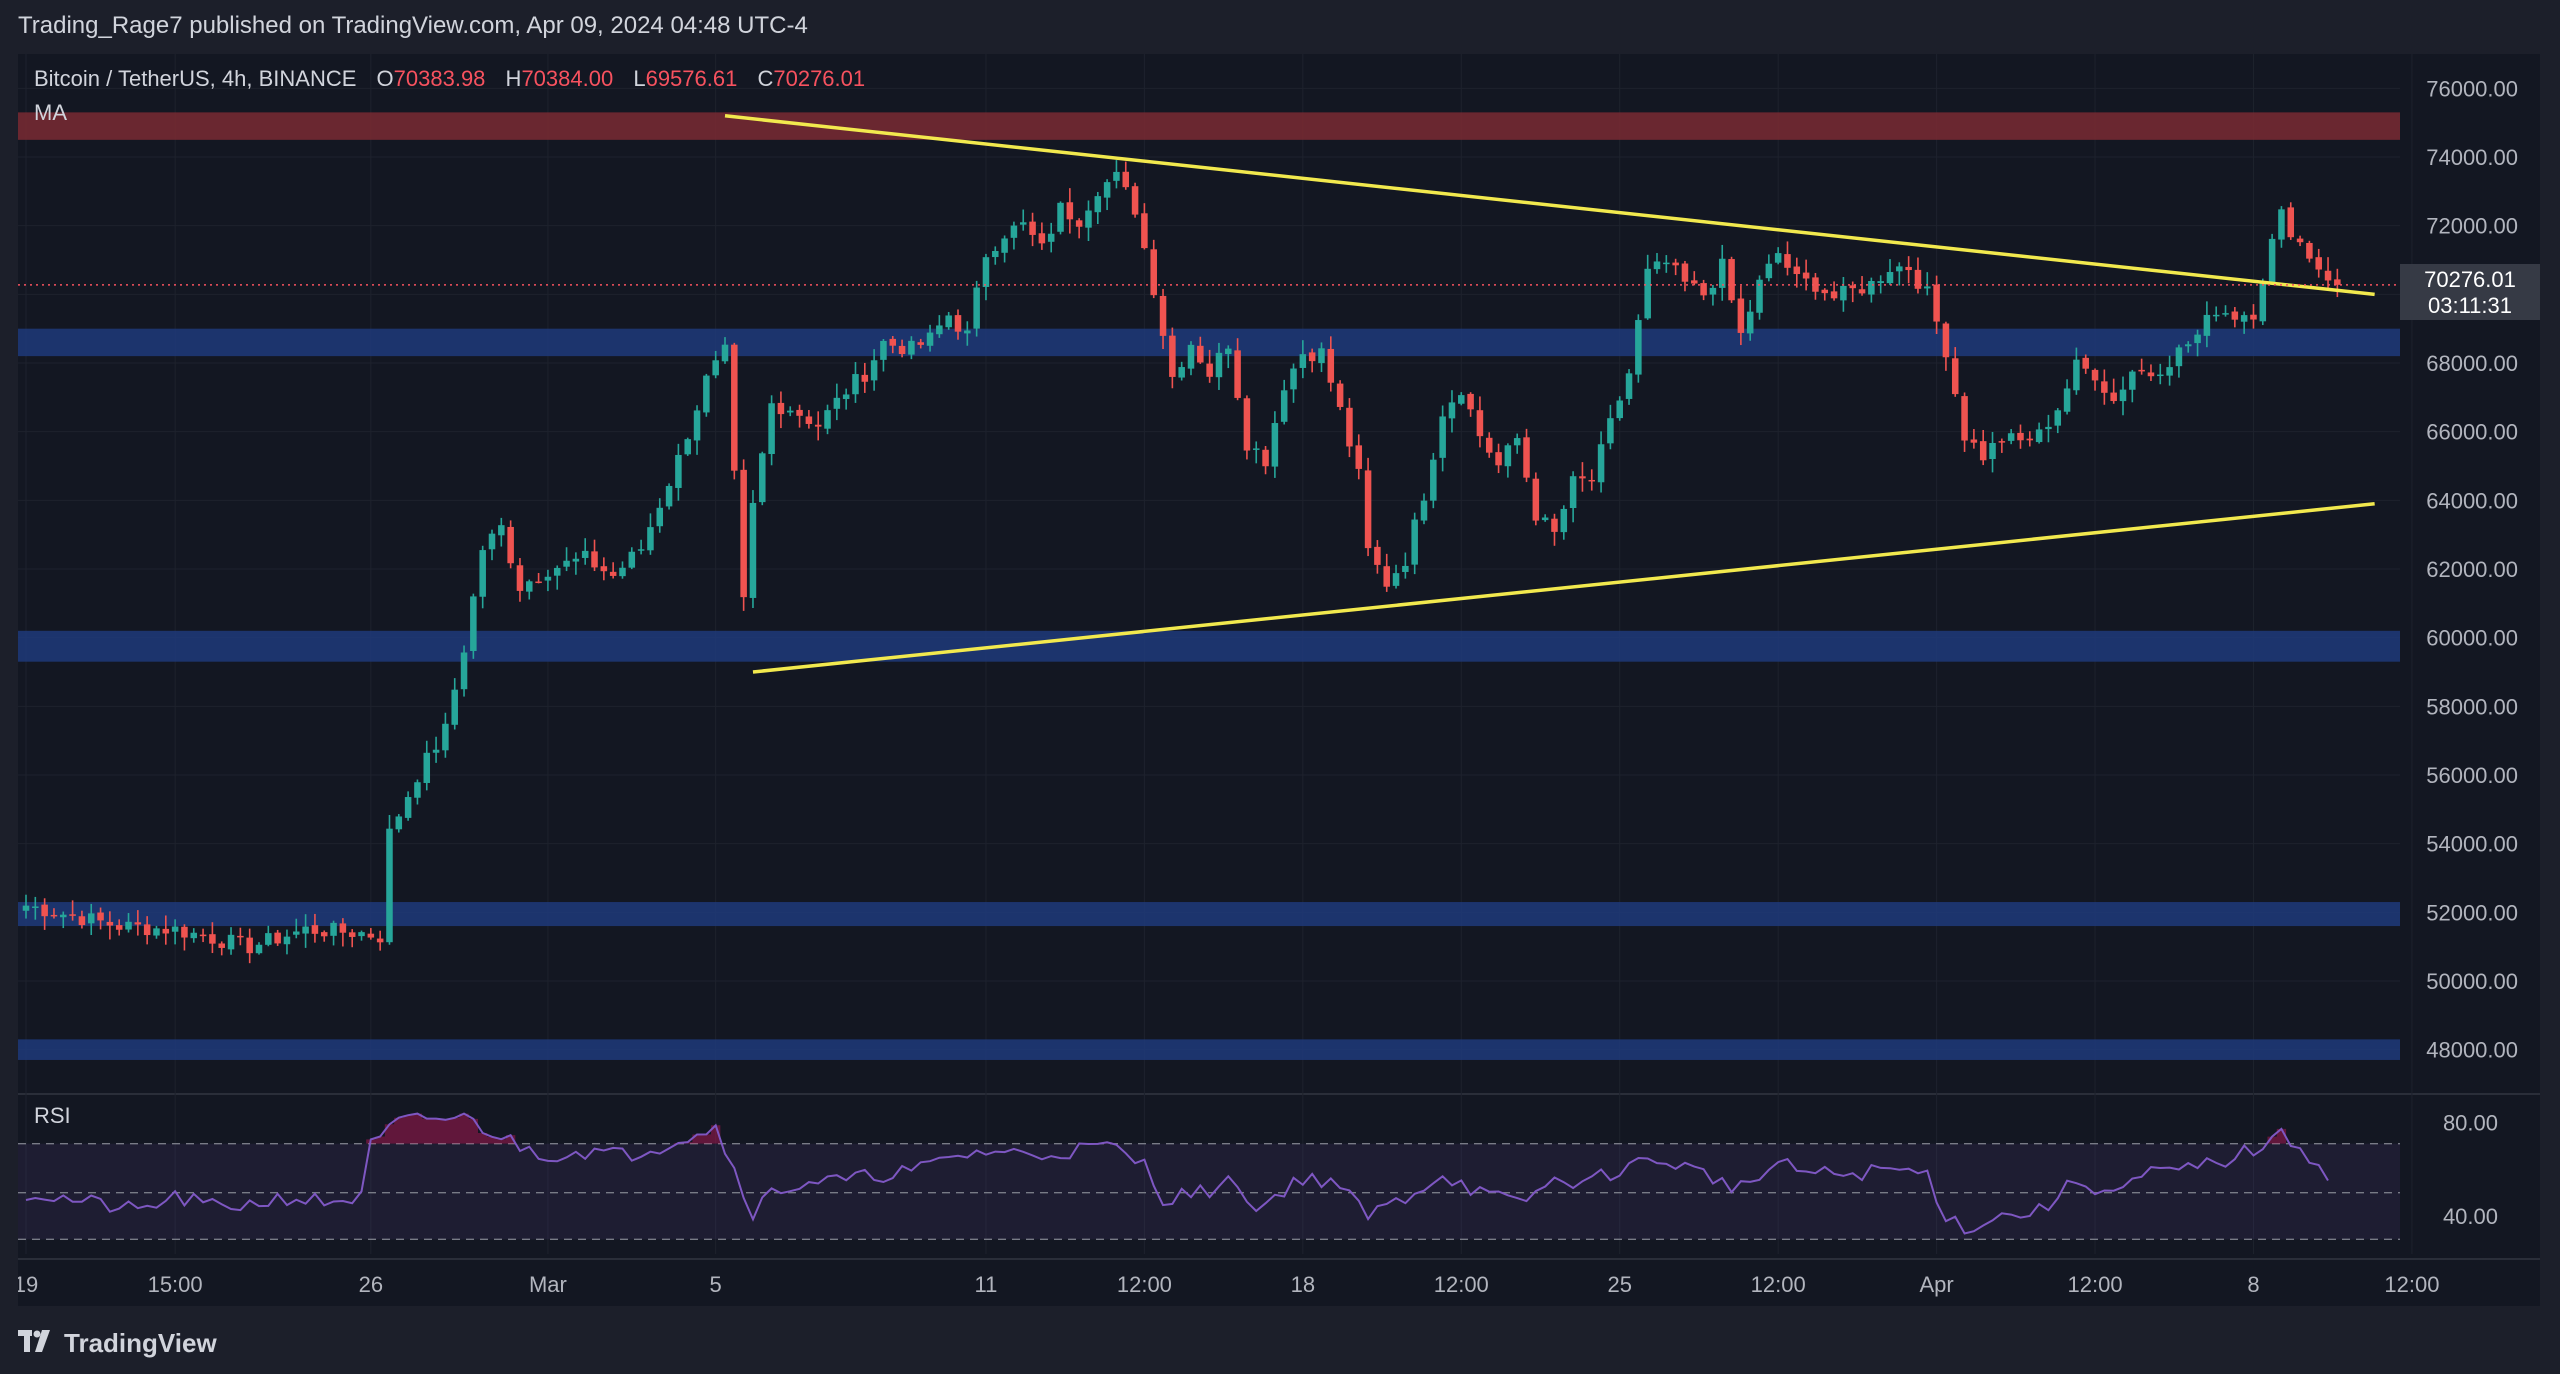  Describe the element at coordinates (2472, 88) in the screenshot. I see `price-tick-label: 76000.00` at that location.